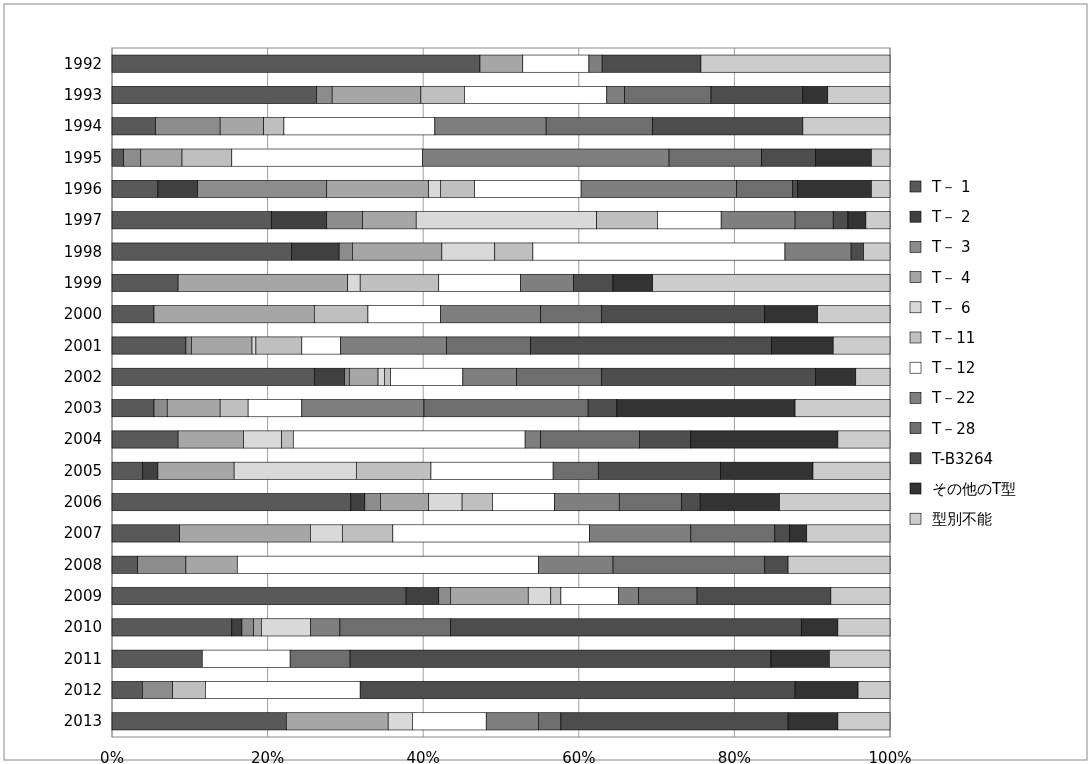 The image size is (1091, 764). I want to click on legend-label: 型別不能, so click(962, 519).